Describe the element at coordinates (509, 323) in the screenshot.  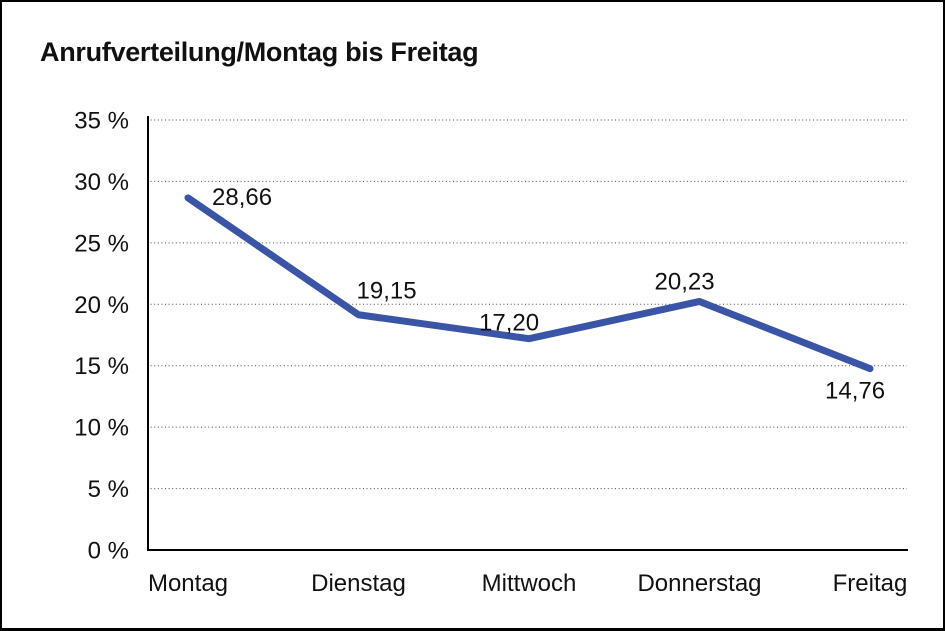
I see `data-point-label: 17,20` at that location.